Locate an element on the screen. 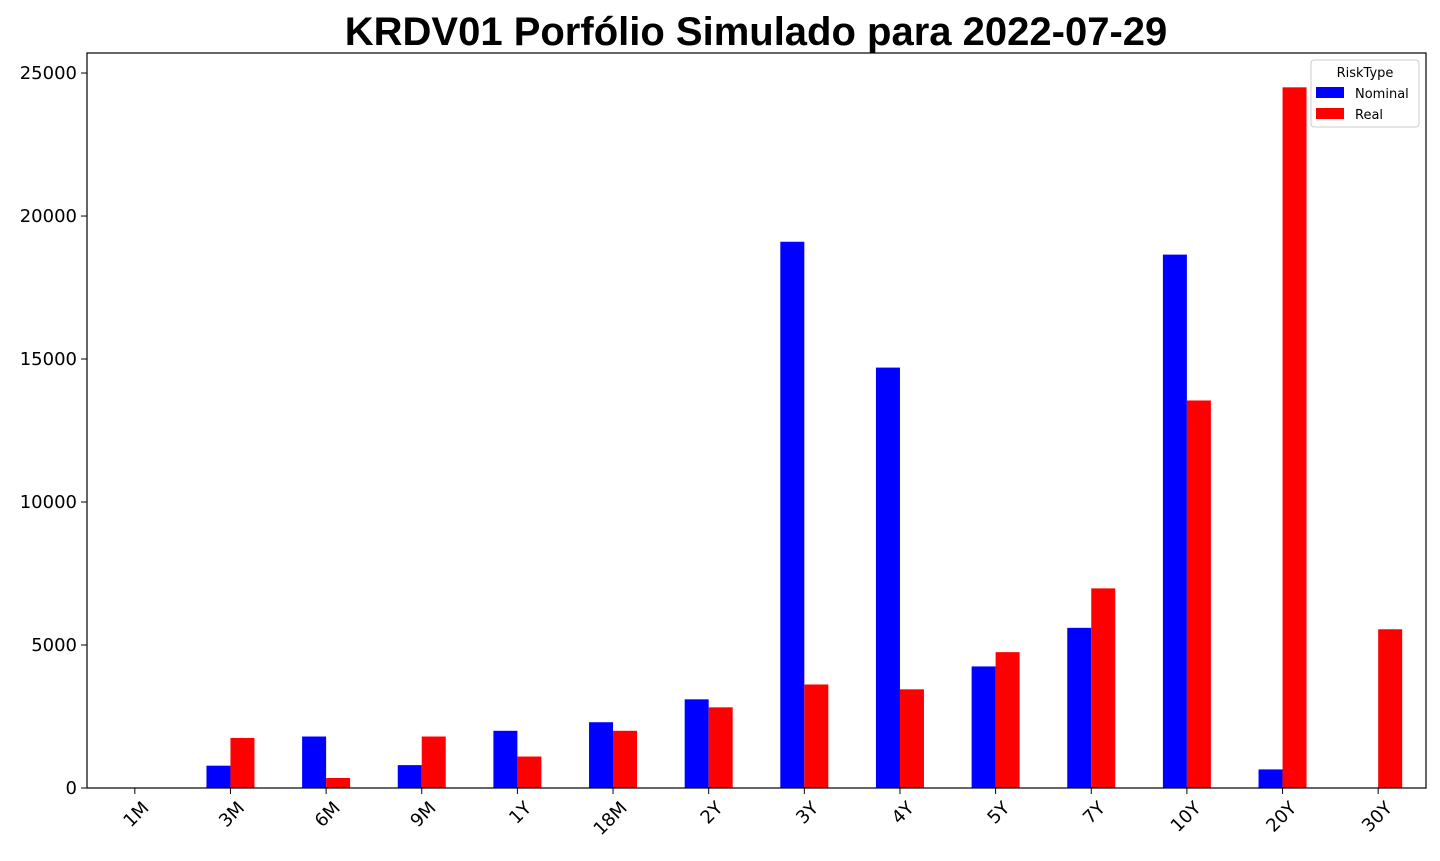  bar-nominal-3m is located at coordinates (218, 776).